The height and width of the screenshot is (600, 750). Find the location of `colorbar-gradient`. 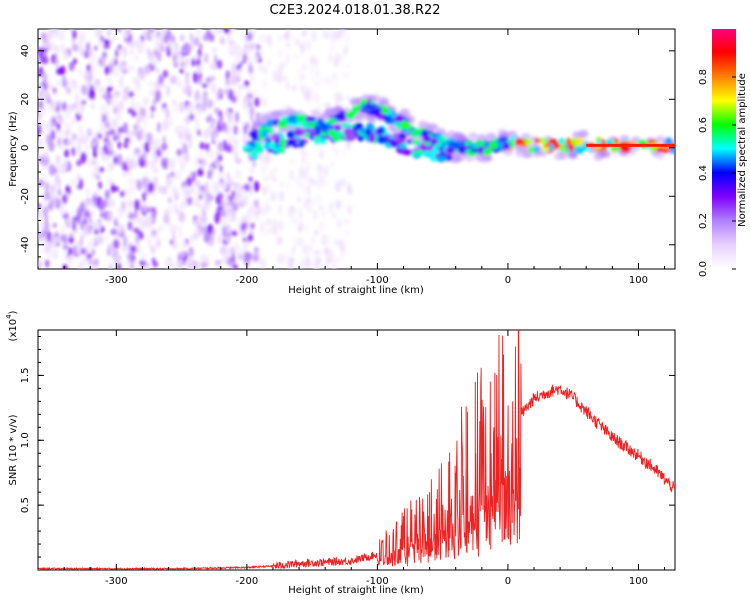

colorbar-gradient is located at coordinates (724, 149).